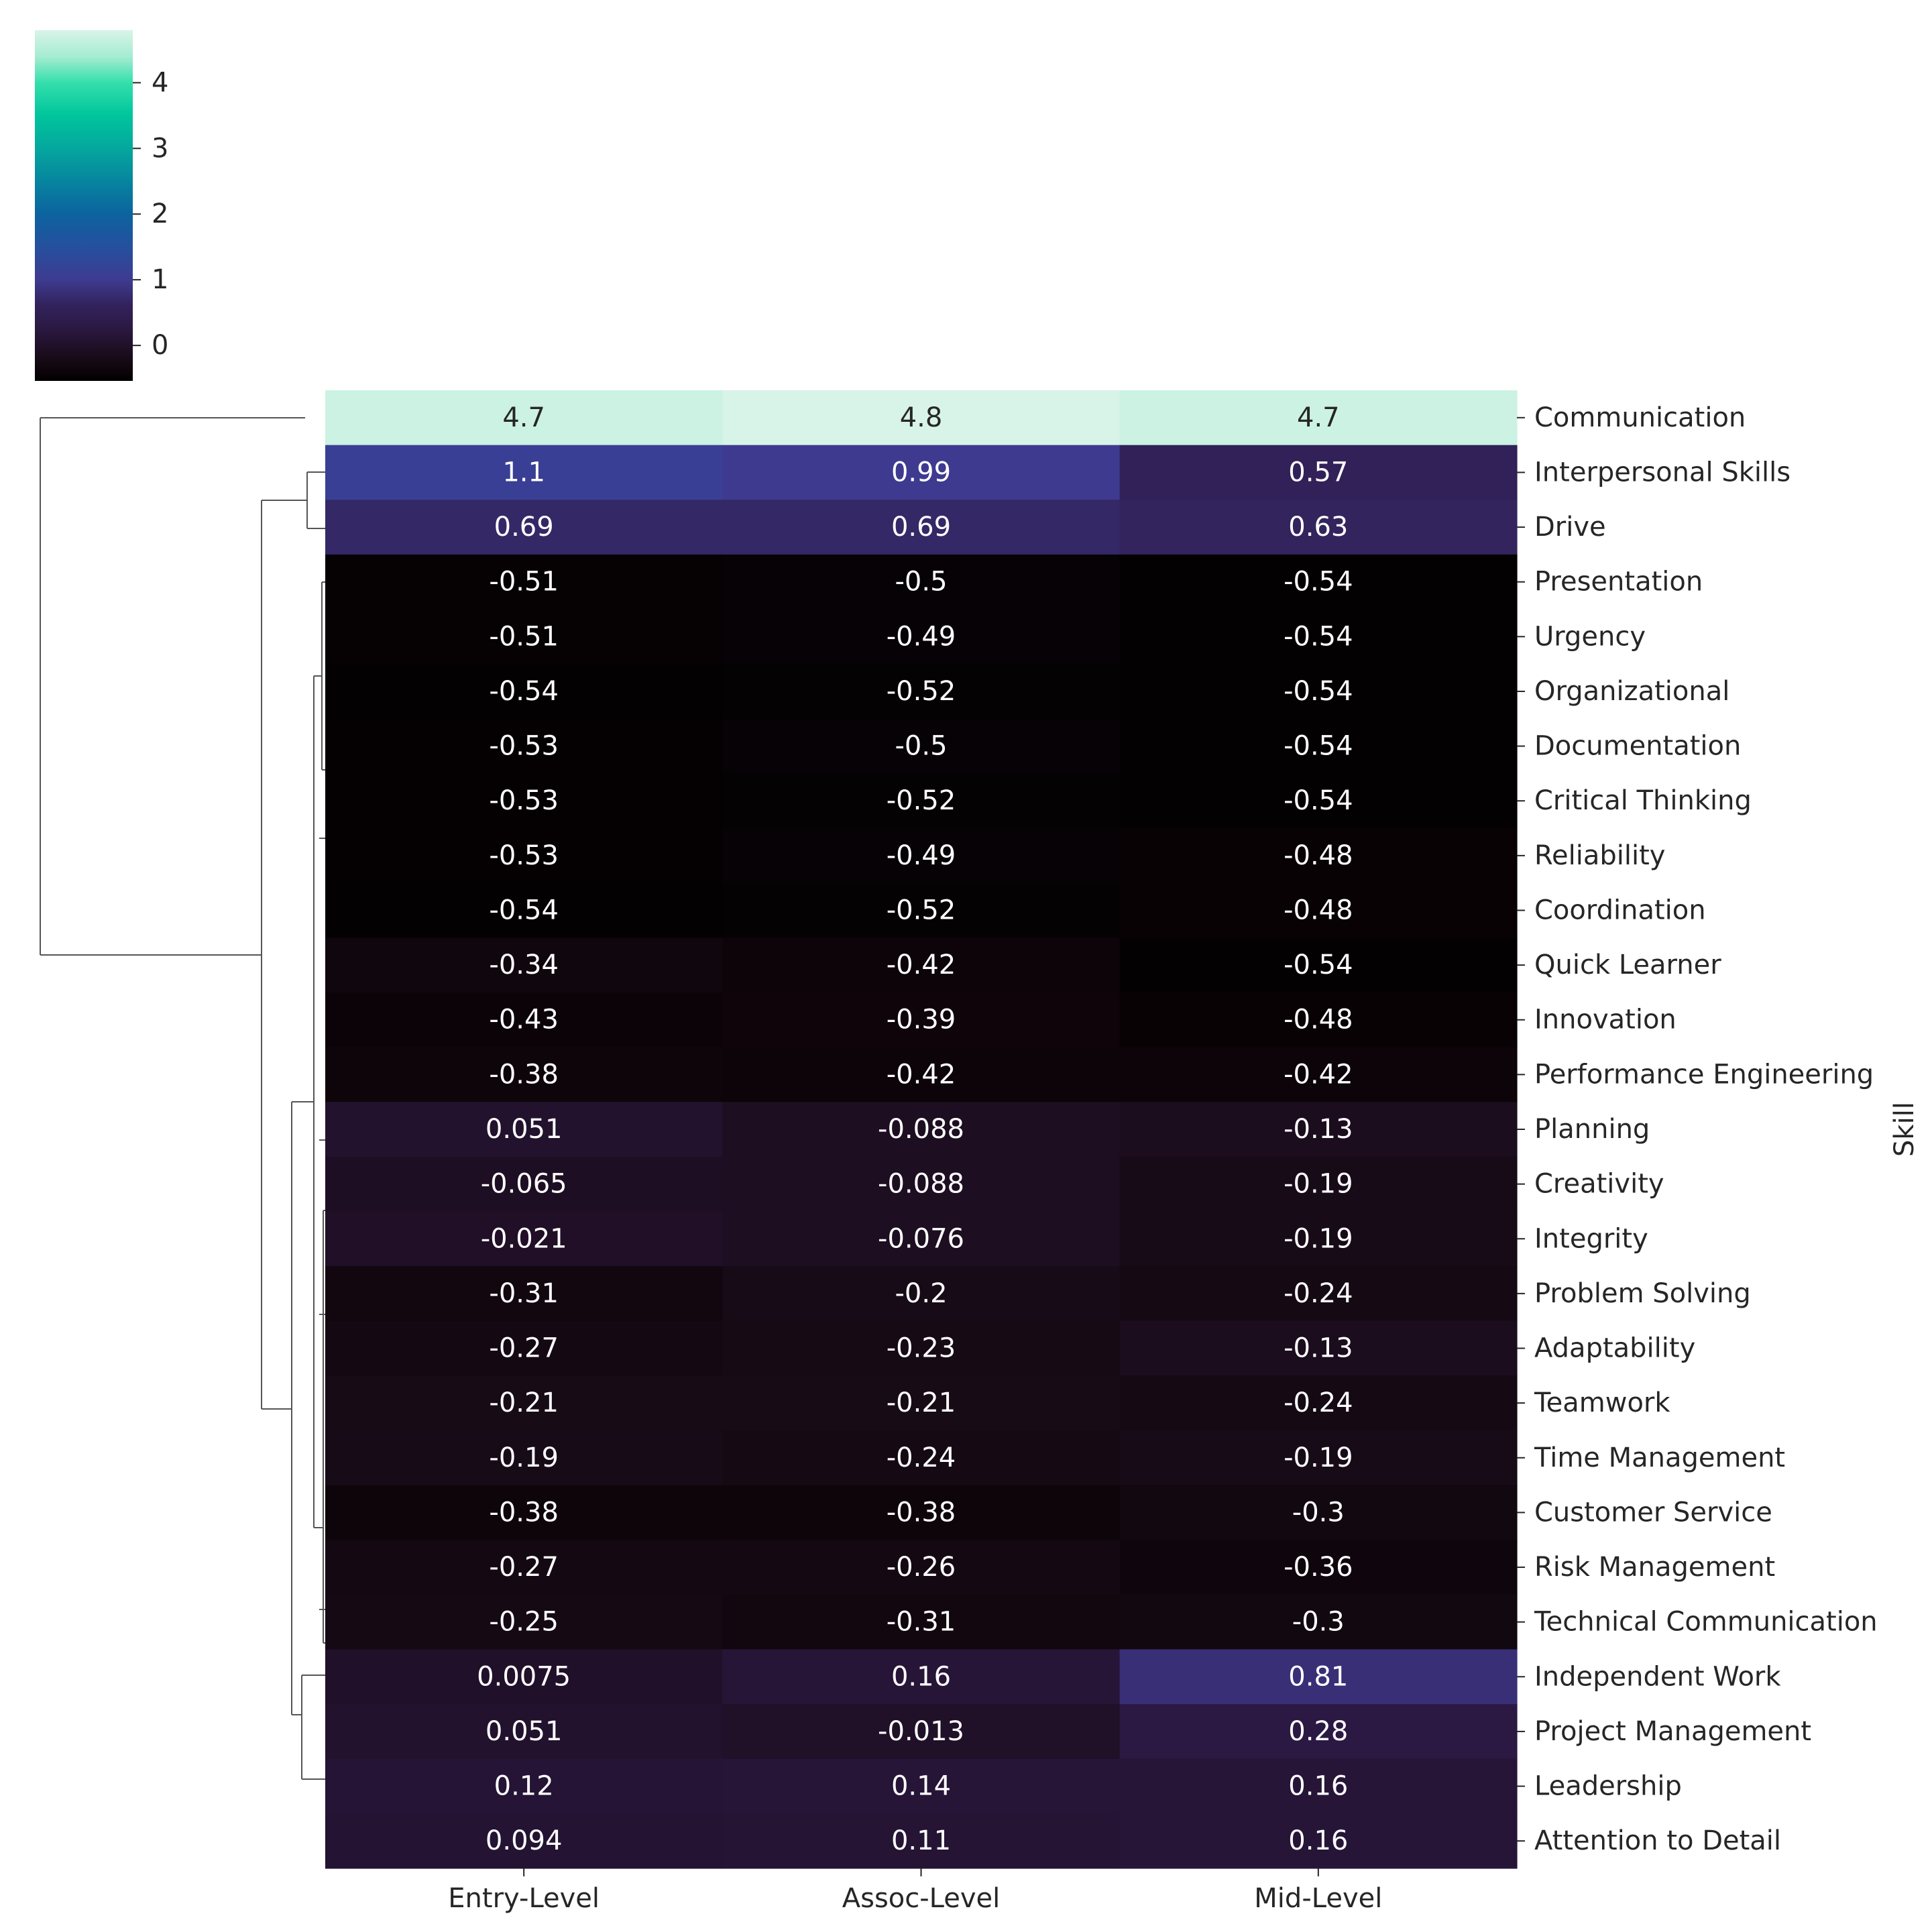  What do you see at coordinates (921, 472) in the screenshot?
I see `cell-annotation: 0.99` at bounding box center [921, 472].